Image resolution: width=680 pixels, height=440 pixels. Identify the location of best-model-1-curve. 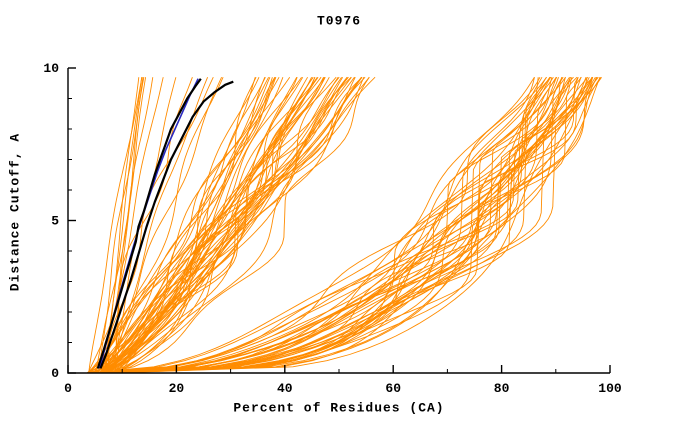
(149, 223).